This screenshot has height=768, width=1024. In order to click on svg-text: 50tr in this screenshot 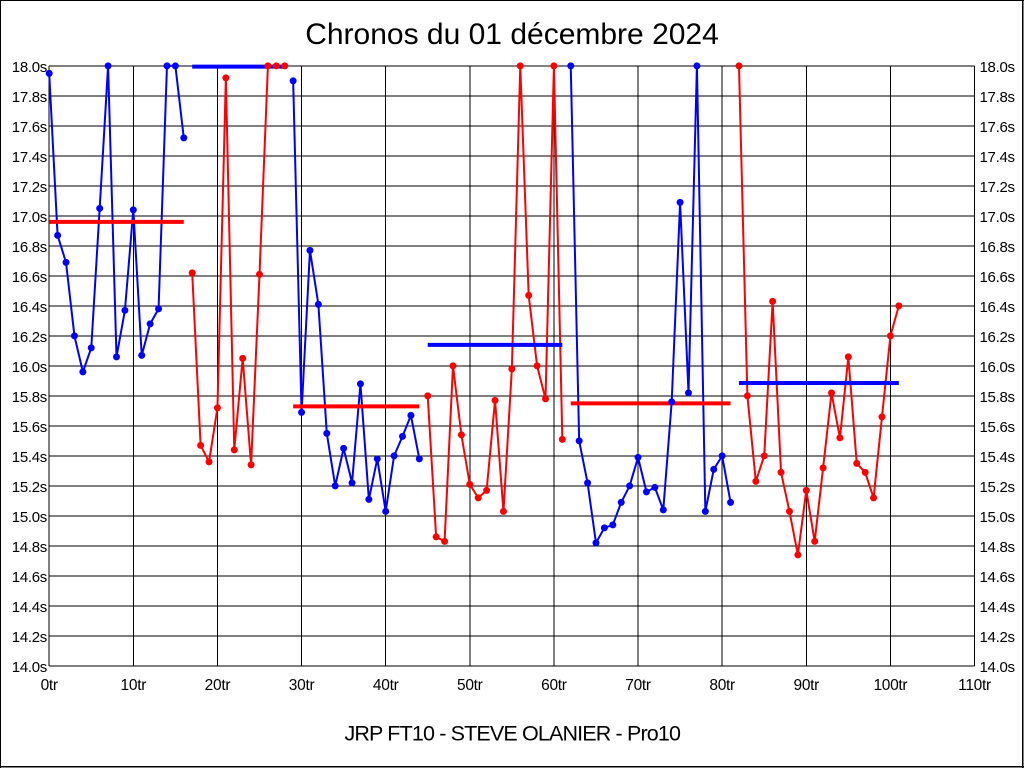, I will do `click(470, 685)`.